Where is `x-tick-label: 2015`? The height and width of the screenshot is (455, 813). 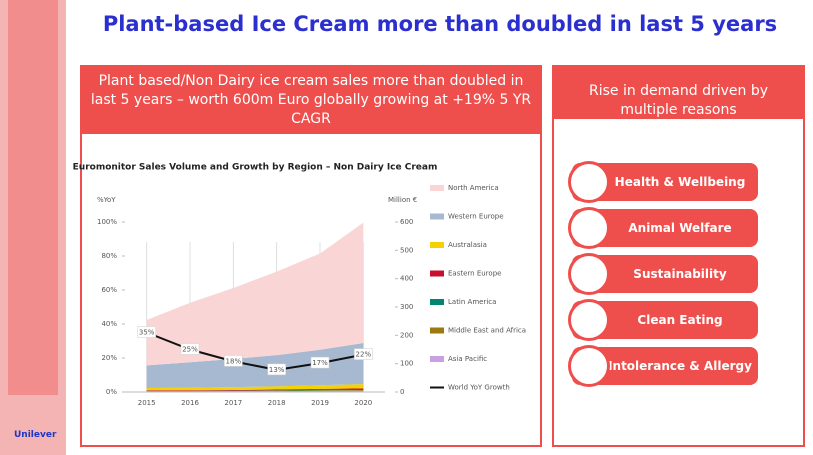 x-tick-label: 2015 is located at coordinates (147, 403).